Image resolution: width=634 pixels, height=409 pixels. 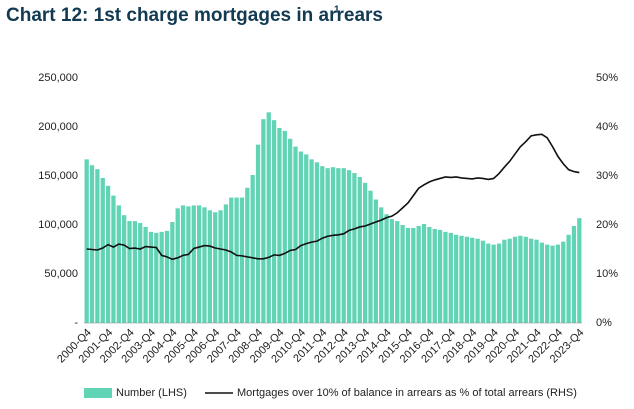 I want to click on y-tick-label: -, so click(x=76, y=323).